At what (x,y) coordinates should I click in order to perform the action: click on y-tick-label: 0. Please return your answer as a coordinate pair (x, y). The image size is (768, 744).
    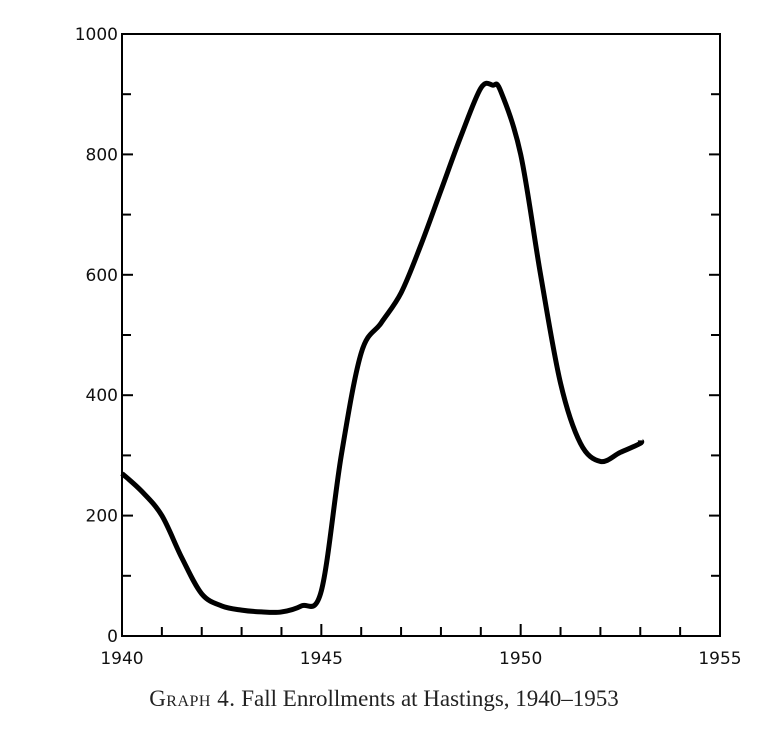
    Looking at the image, I should click on (112, 637).